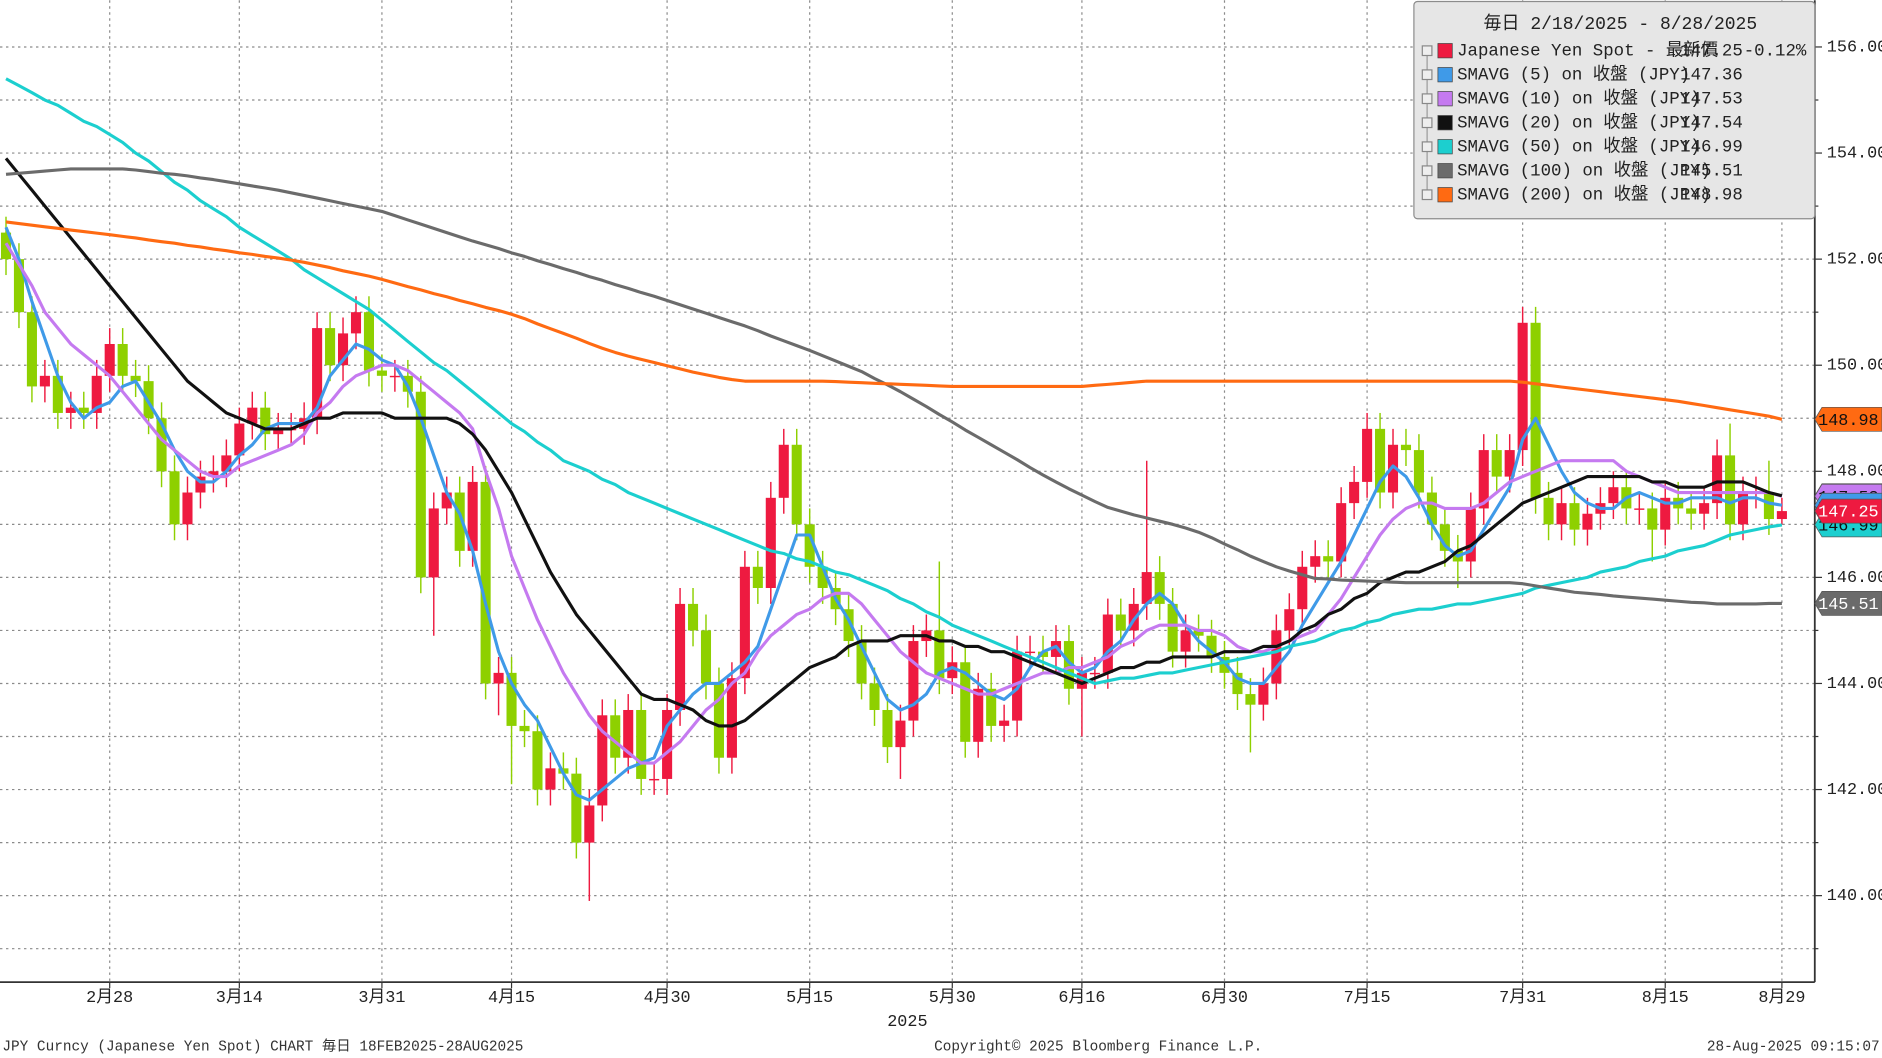  I want to click on legend-label: SMAVG (5) on 收盤 (JPY), so click(1573, 74).